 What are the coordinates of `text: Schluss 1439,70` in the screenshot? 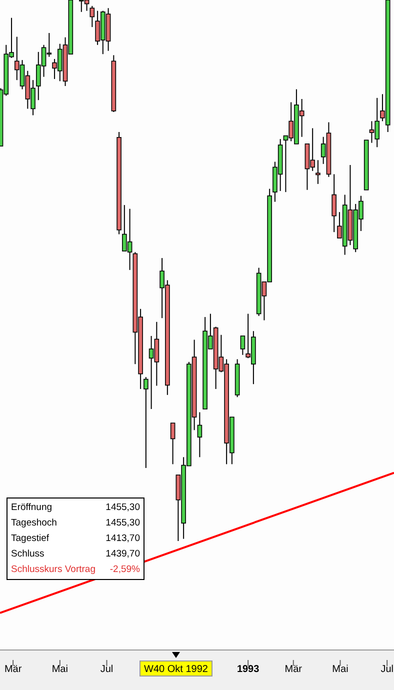 It's located at (75, 554).